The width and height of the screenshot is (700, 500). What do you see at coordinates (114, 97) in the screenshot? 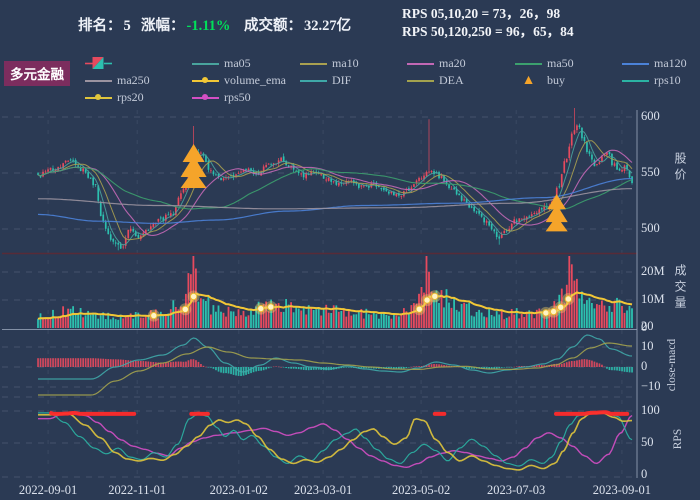
I see `legend-item-rps20: rps20` at bounding box center [114, 97].